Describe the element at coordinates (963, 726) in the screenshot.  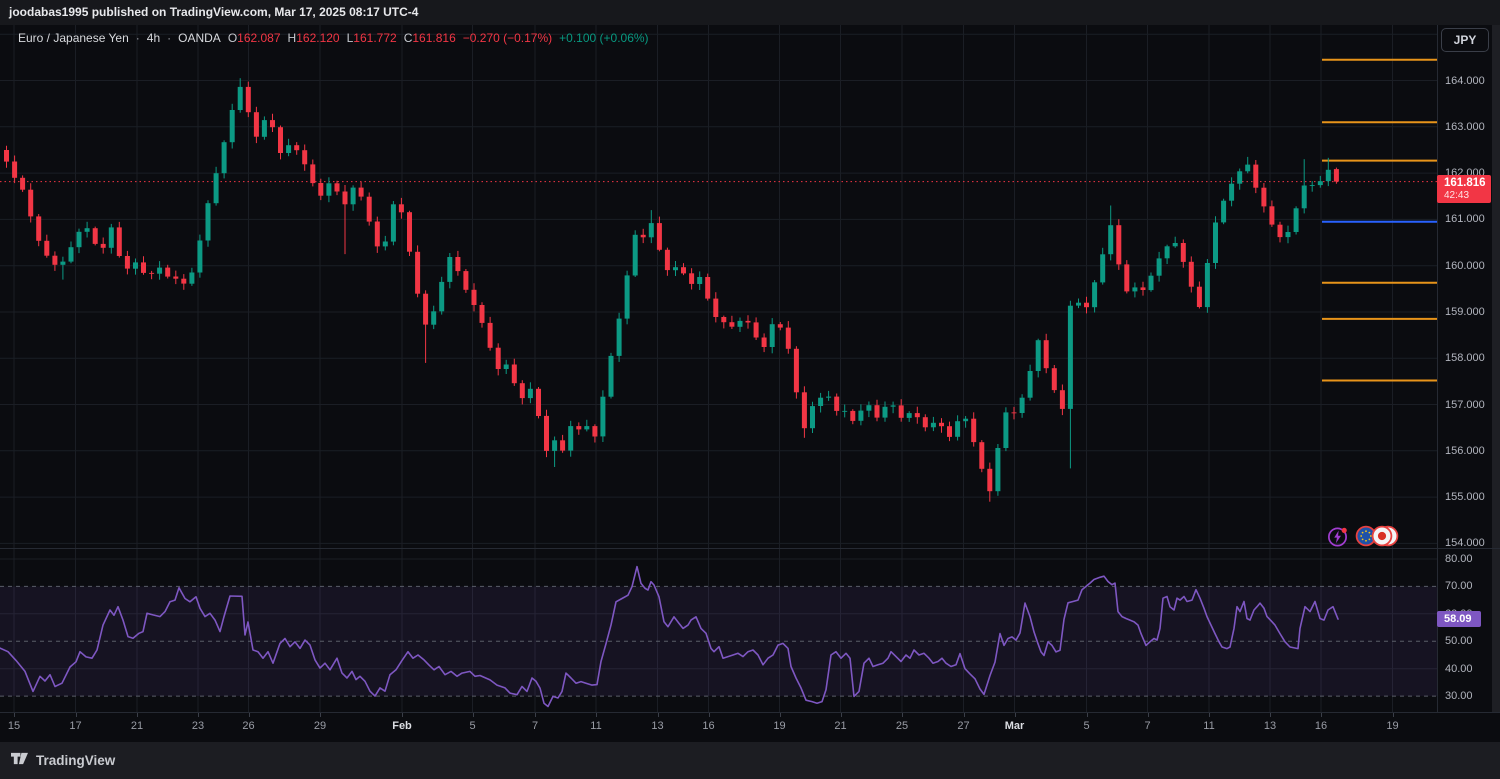
I see `time-tick-label: 27` at that location.